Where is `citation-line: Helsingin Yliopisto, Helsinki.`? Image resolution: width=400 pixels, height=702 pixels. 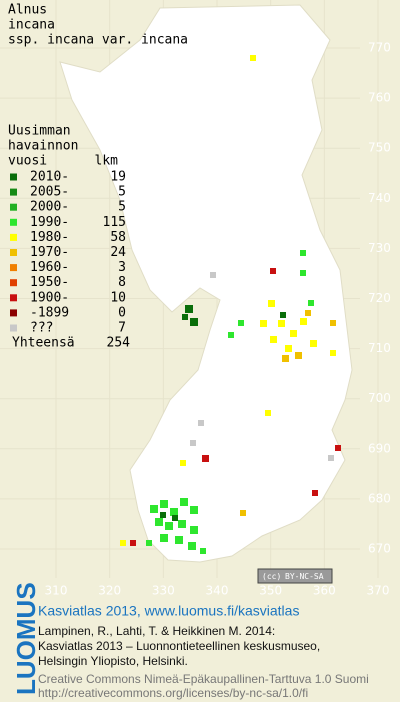 citation-line: Helsingin Yliopisto, Helsinki. is located at coordinates (113, 661).